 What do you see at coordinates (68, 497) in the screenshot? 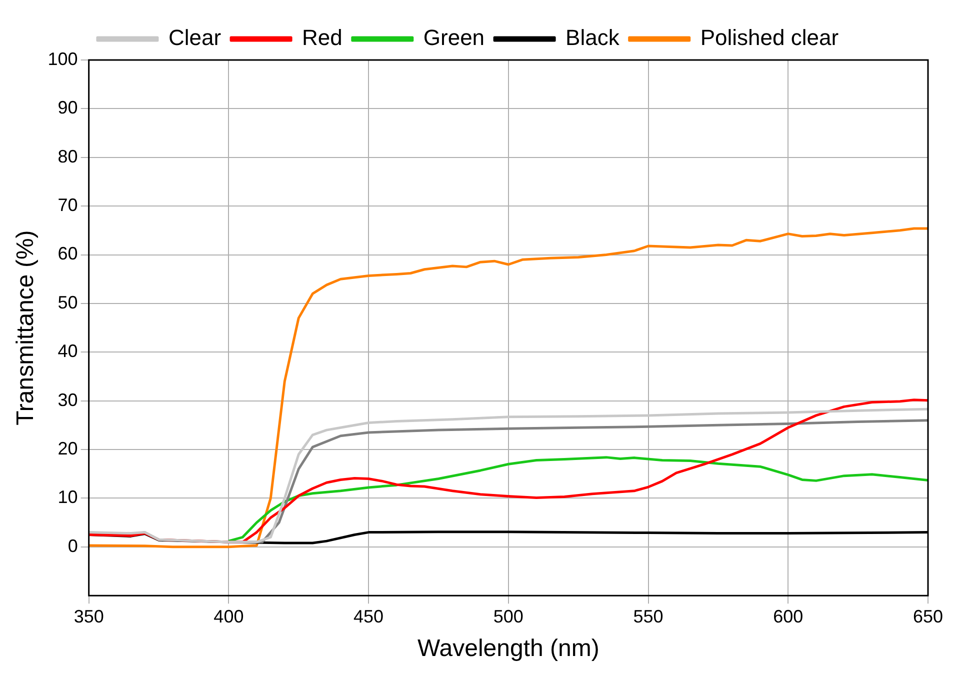
I see `y-tick-label: 10` at bounding box center [68, 497].